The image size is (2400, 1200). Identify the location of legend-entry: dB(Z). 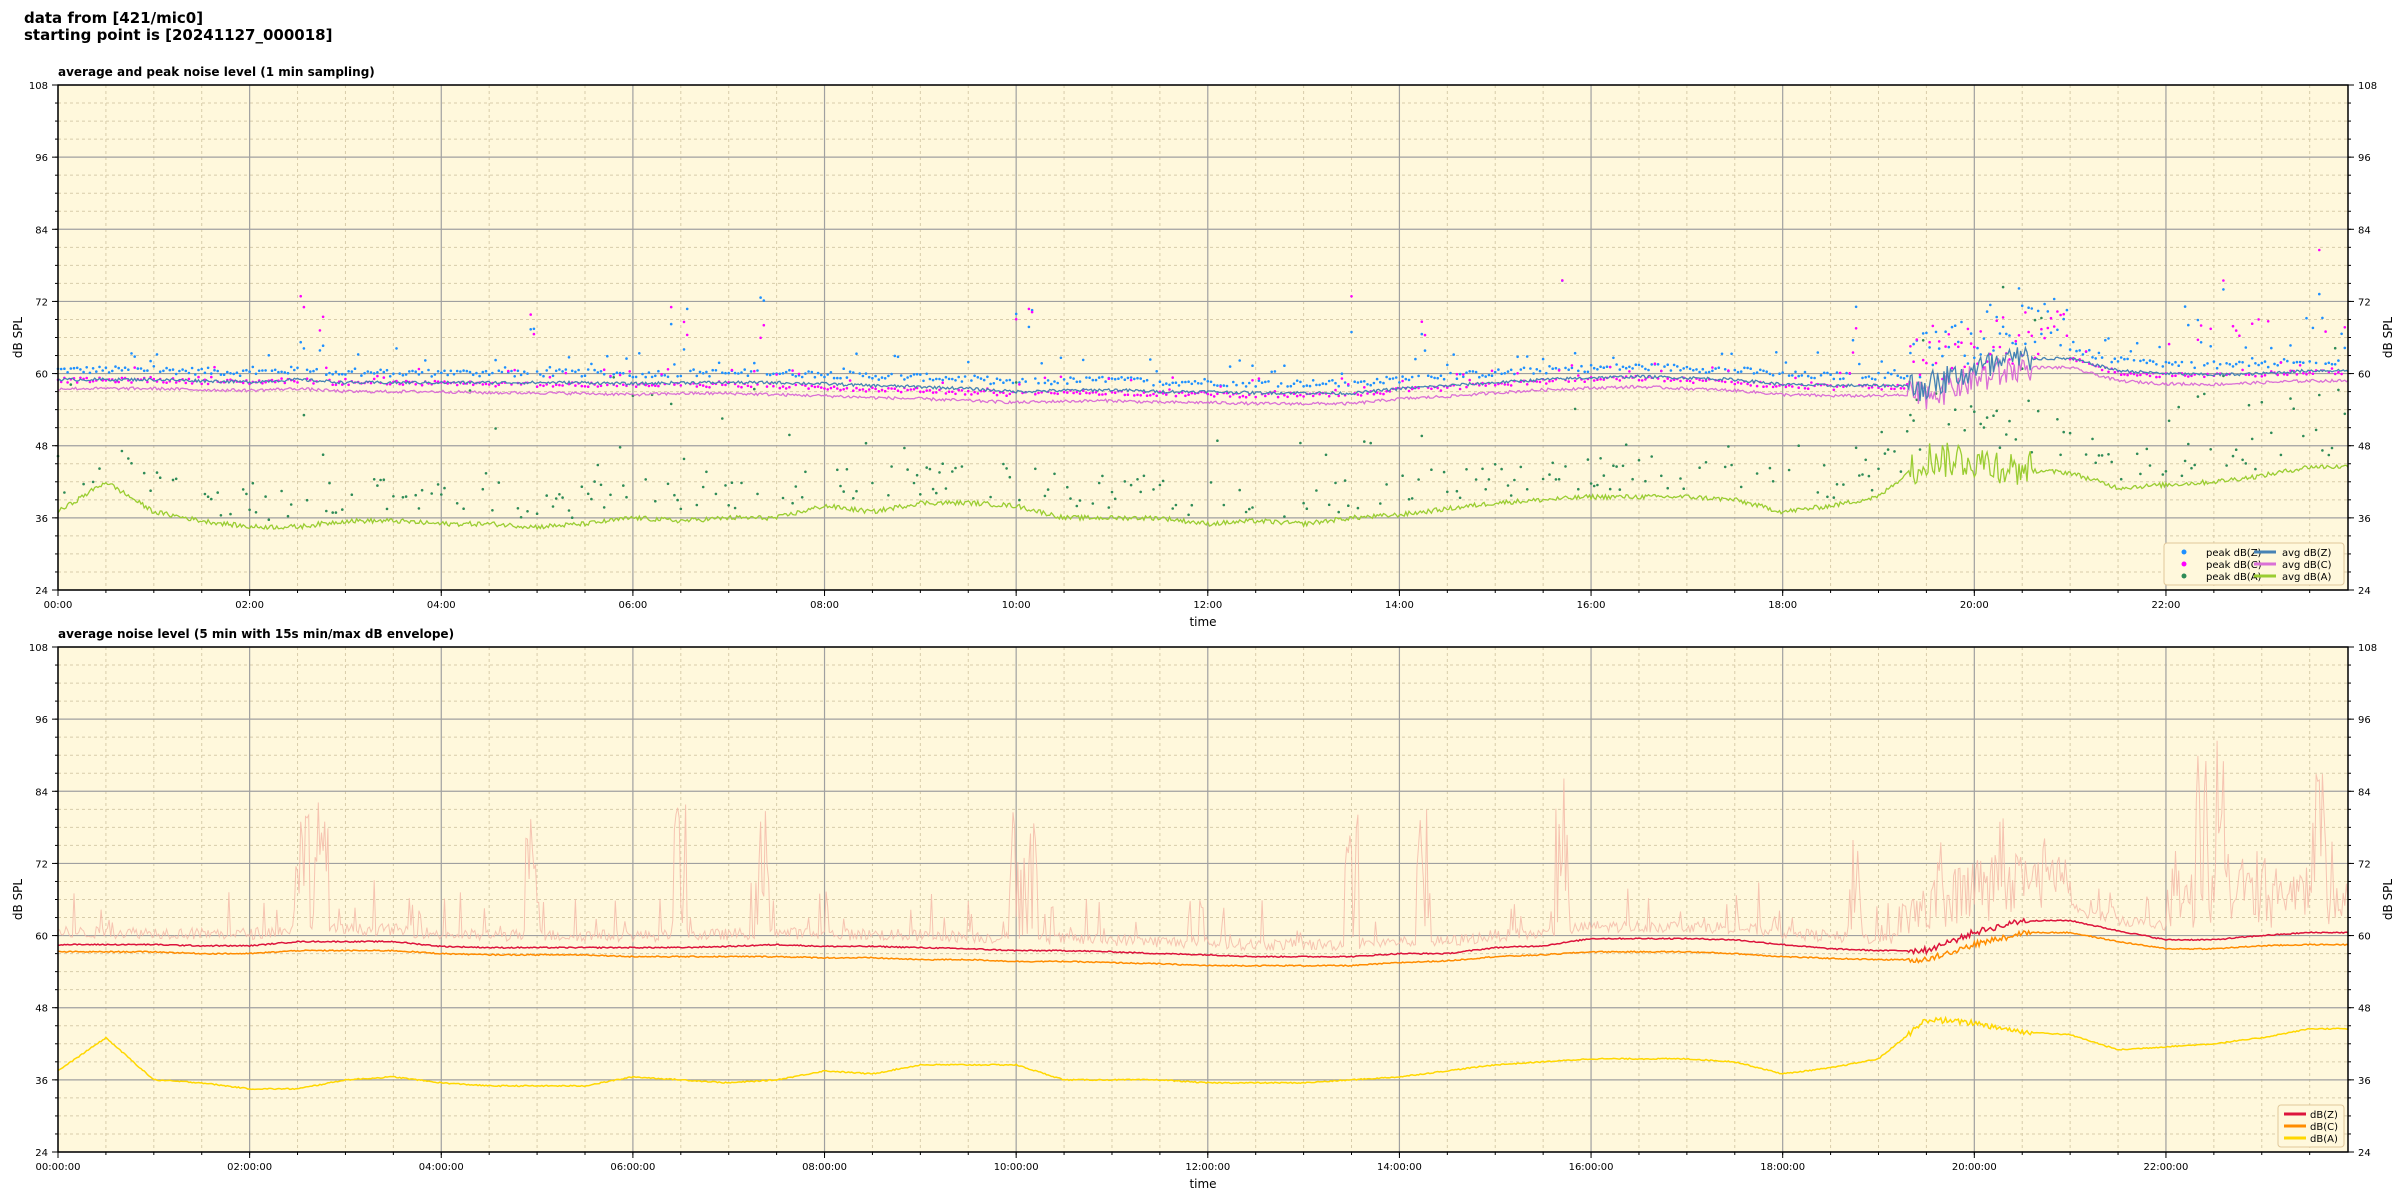
(2324, 1115).